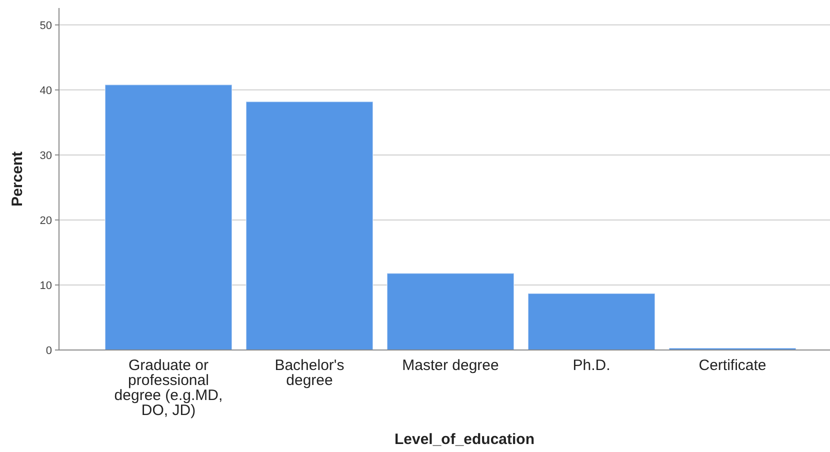 Image resolution: width=830 pixels, height=452 pixels. I want to click on x-tick-label: Graduate or professional degree (e.g.MD, DO, JD), so click(168, 388).